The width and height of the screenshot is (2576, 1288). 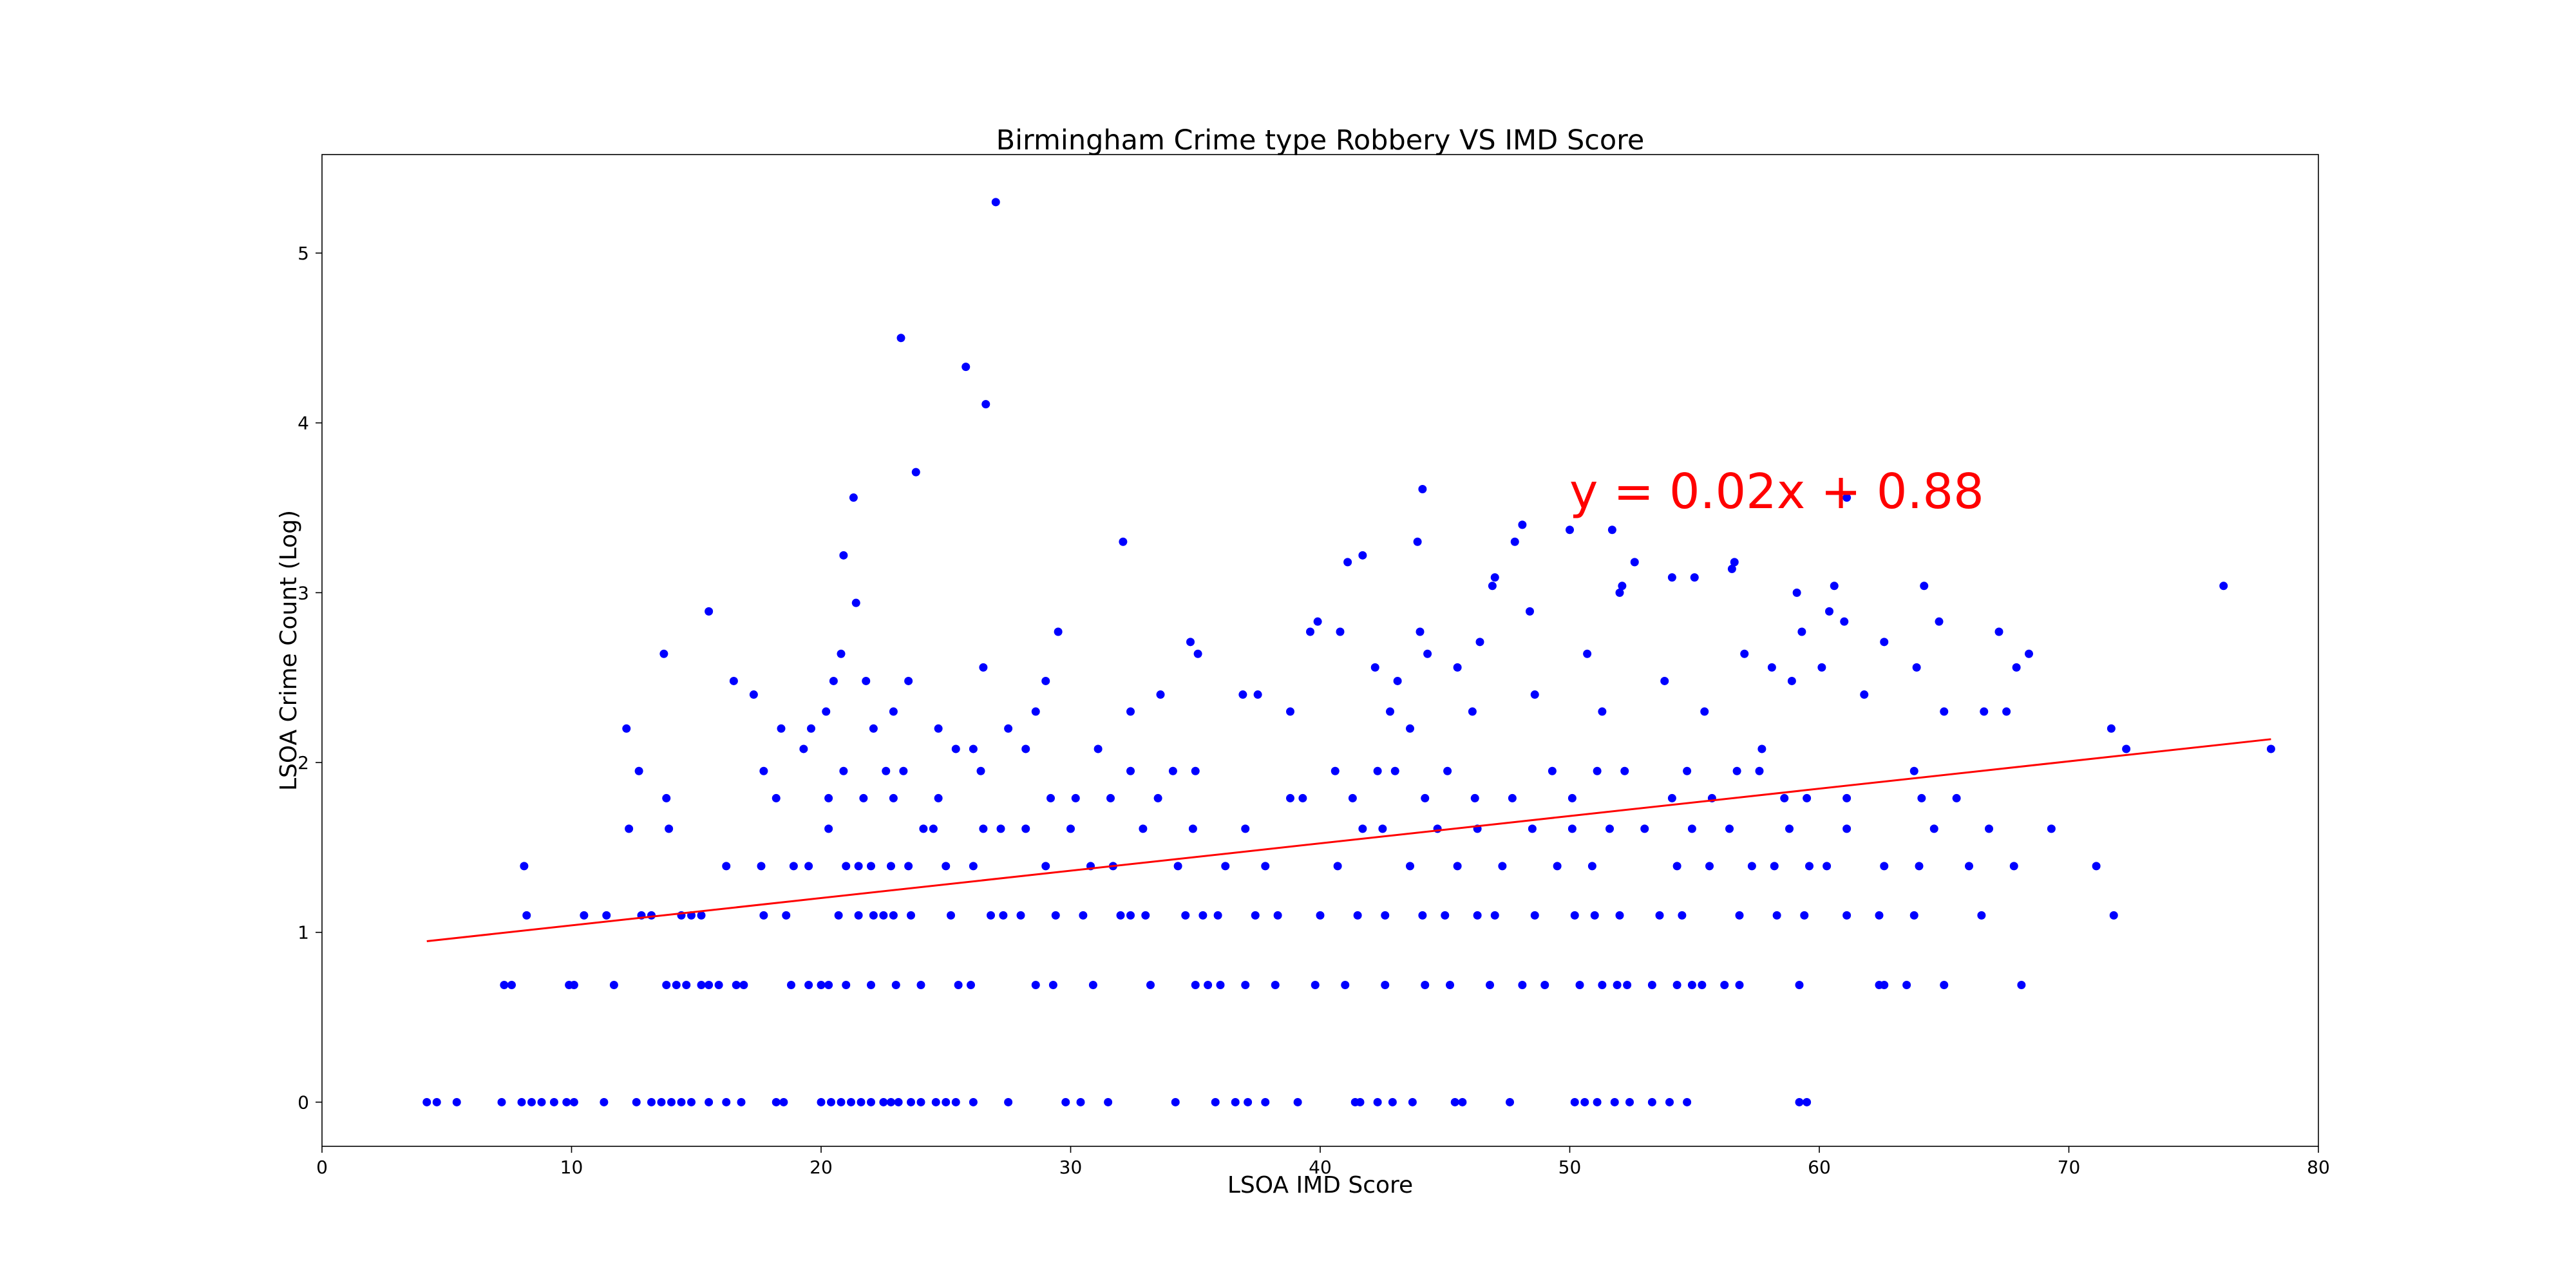 What do you see at coordinates (2070, 1167) in the screenshot?
I see `x-tick-label: 70` at bounding box center [2070, 1167].